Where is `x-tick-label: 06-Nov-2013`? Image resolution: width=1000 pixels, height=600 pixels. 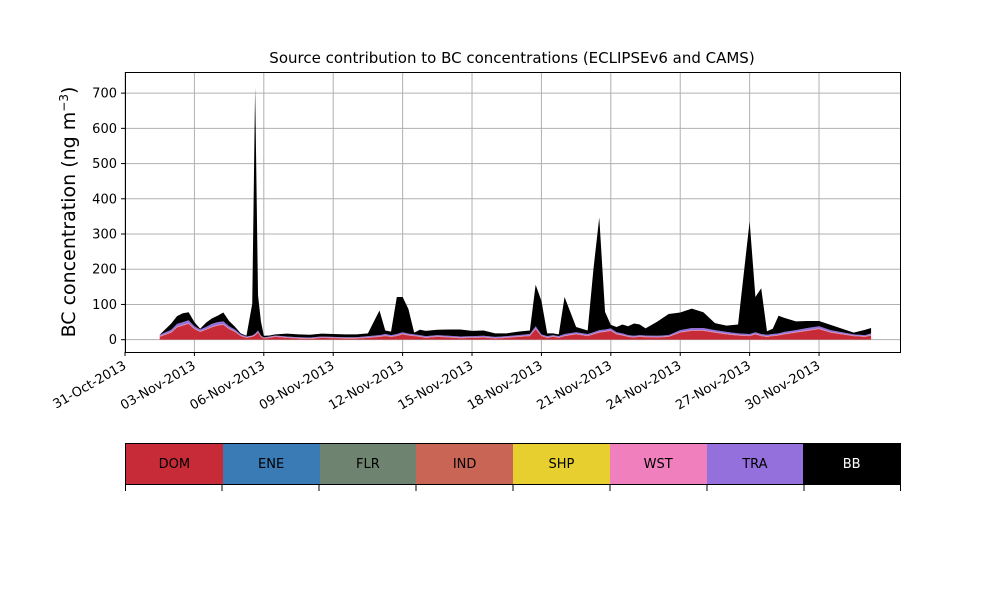
x-tick-label: 06-Nov-2013 is located at coordinates (228, 385).